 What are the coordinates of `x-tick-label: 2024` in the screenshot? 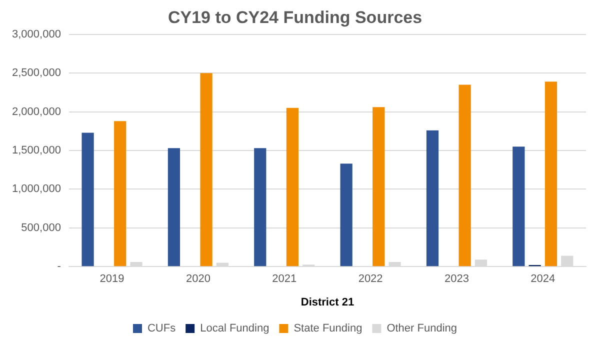 It's located at (543, 279).